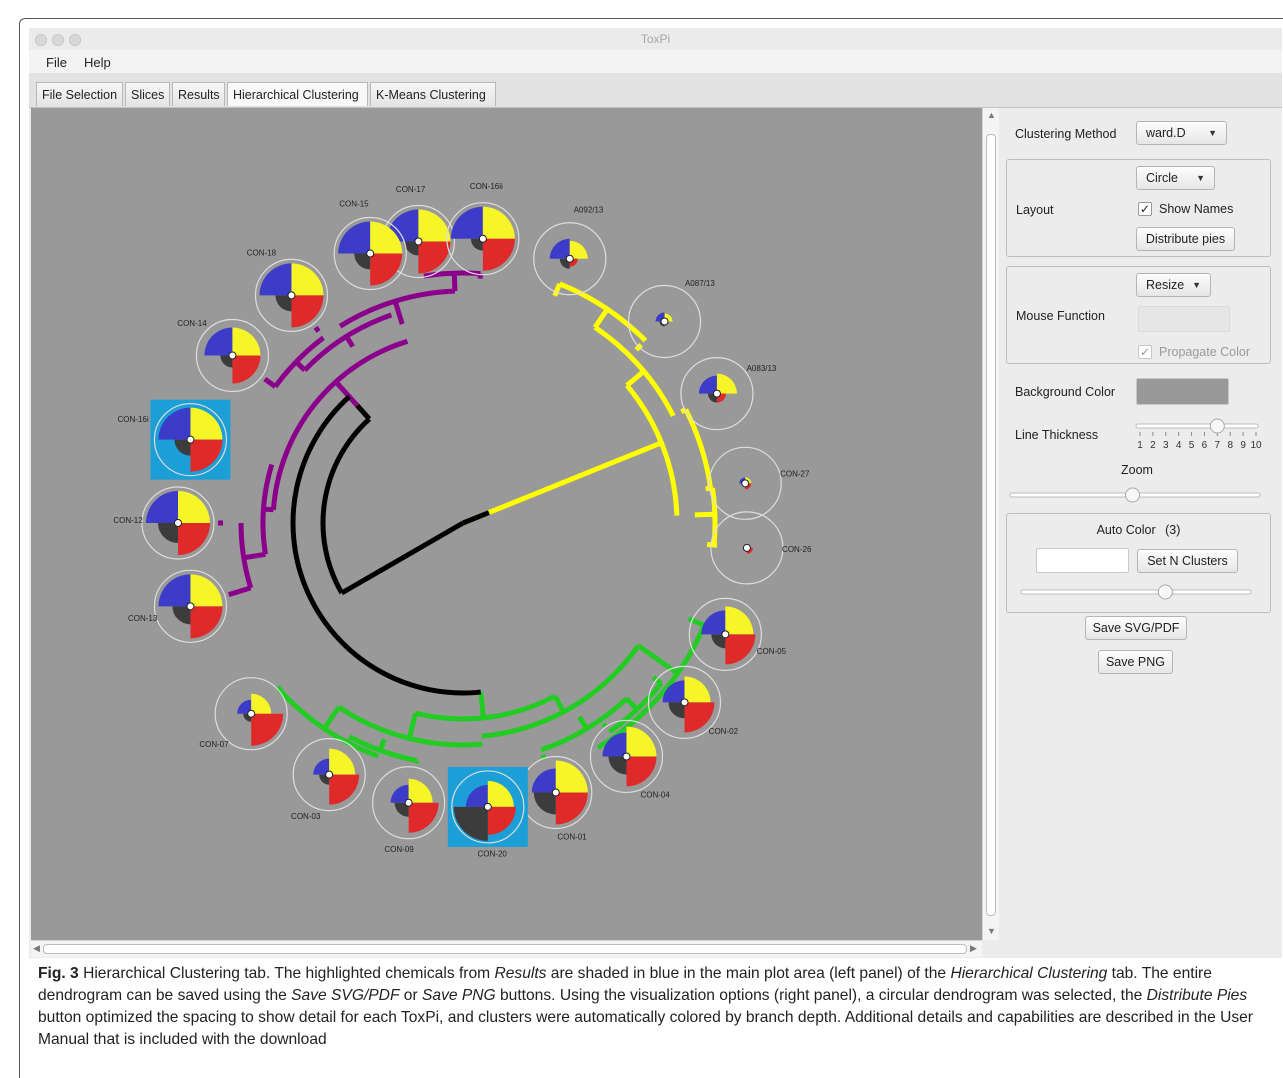  I want to click on zoom-slider, so click(1135, 495).